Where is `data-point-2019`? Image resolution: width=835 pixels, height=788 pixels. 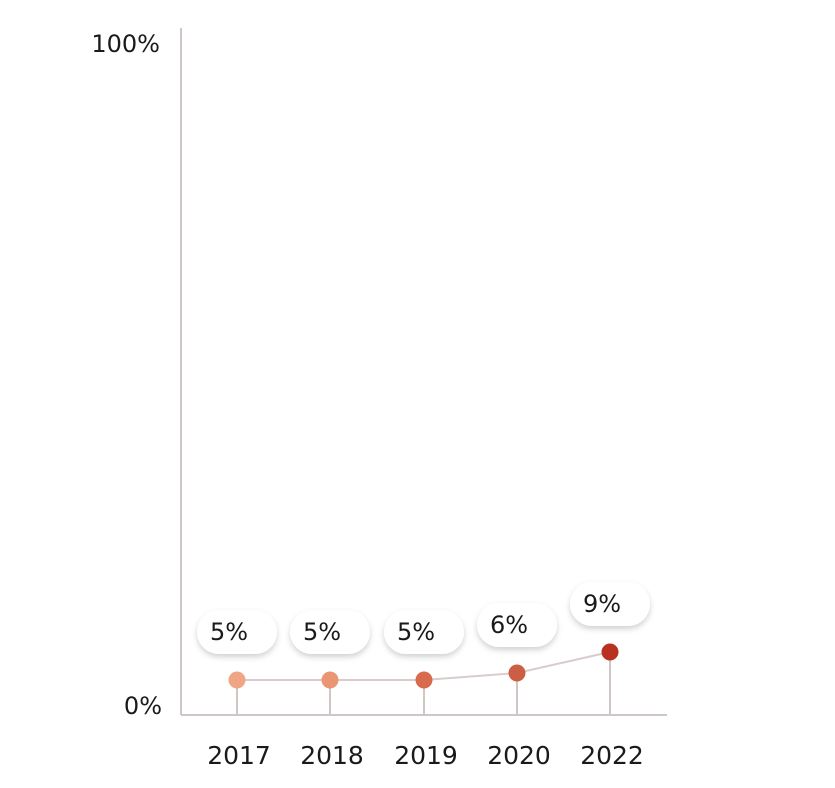 data-point-2019 is located at coordinates (424, 680).